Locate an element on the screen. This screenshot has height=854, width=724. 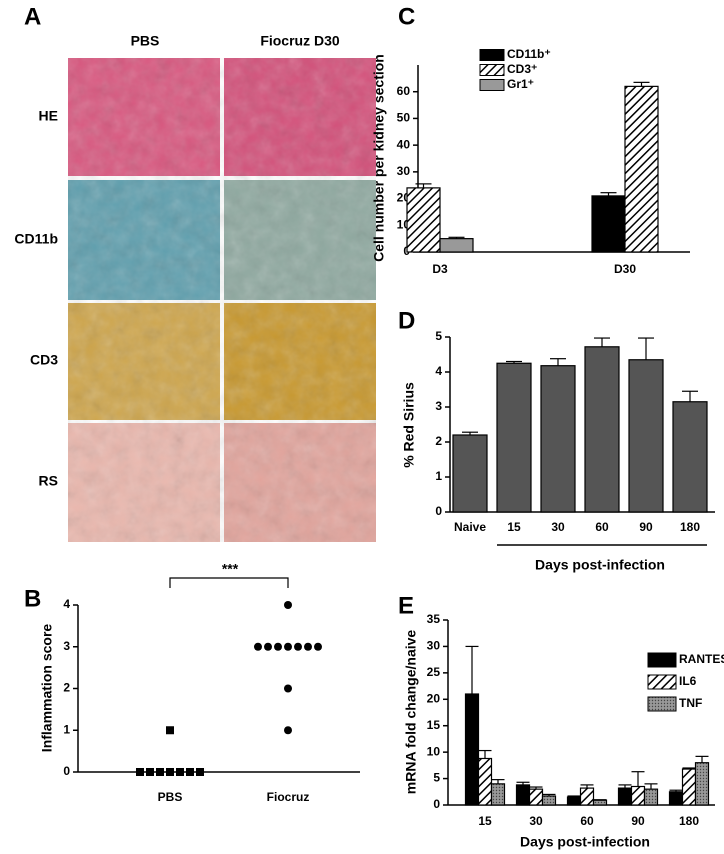
panel-letter: B is located at coordinates (32, 598).